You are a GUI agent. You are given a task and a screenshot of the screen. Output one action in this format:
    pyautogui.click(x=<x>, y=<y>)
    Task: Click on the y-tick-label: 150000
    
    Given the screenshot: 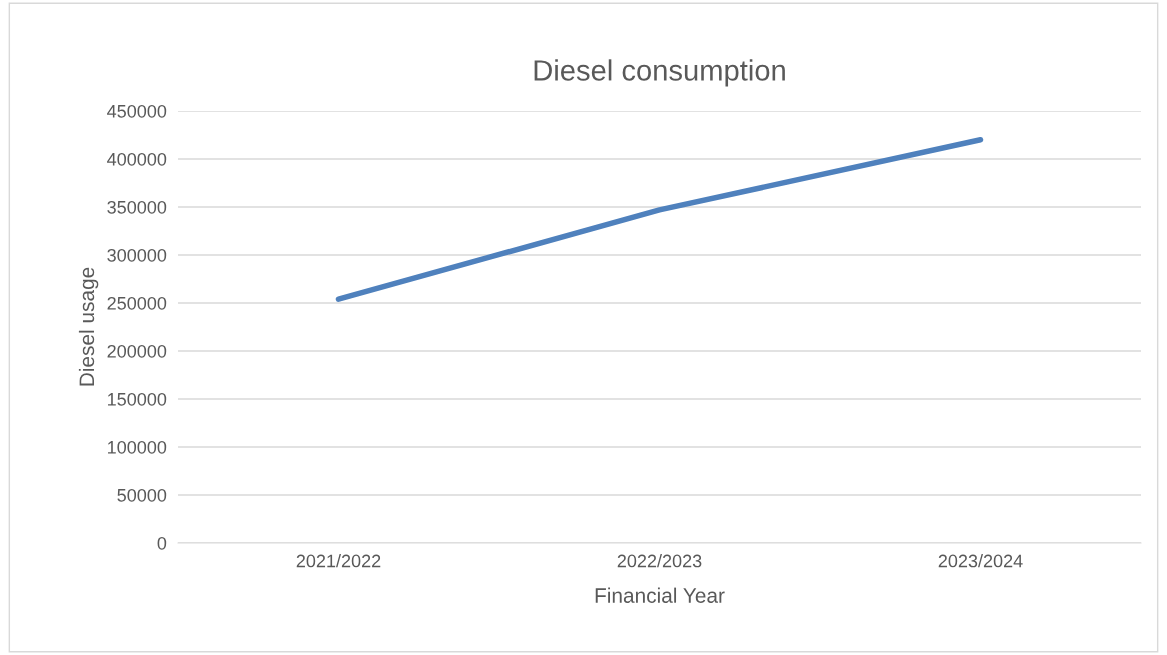 What is the action you would take?
    pyautogui.click(x=137, y=399)
    